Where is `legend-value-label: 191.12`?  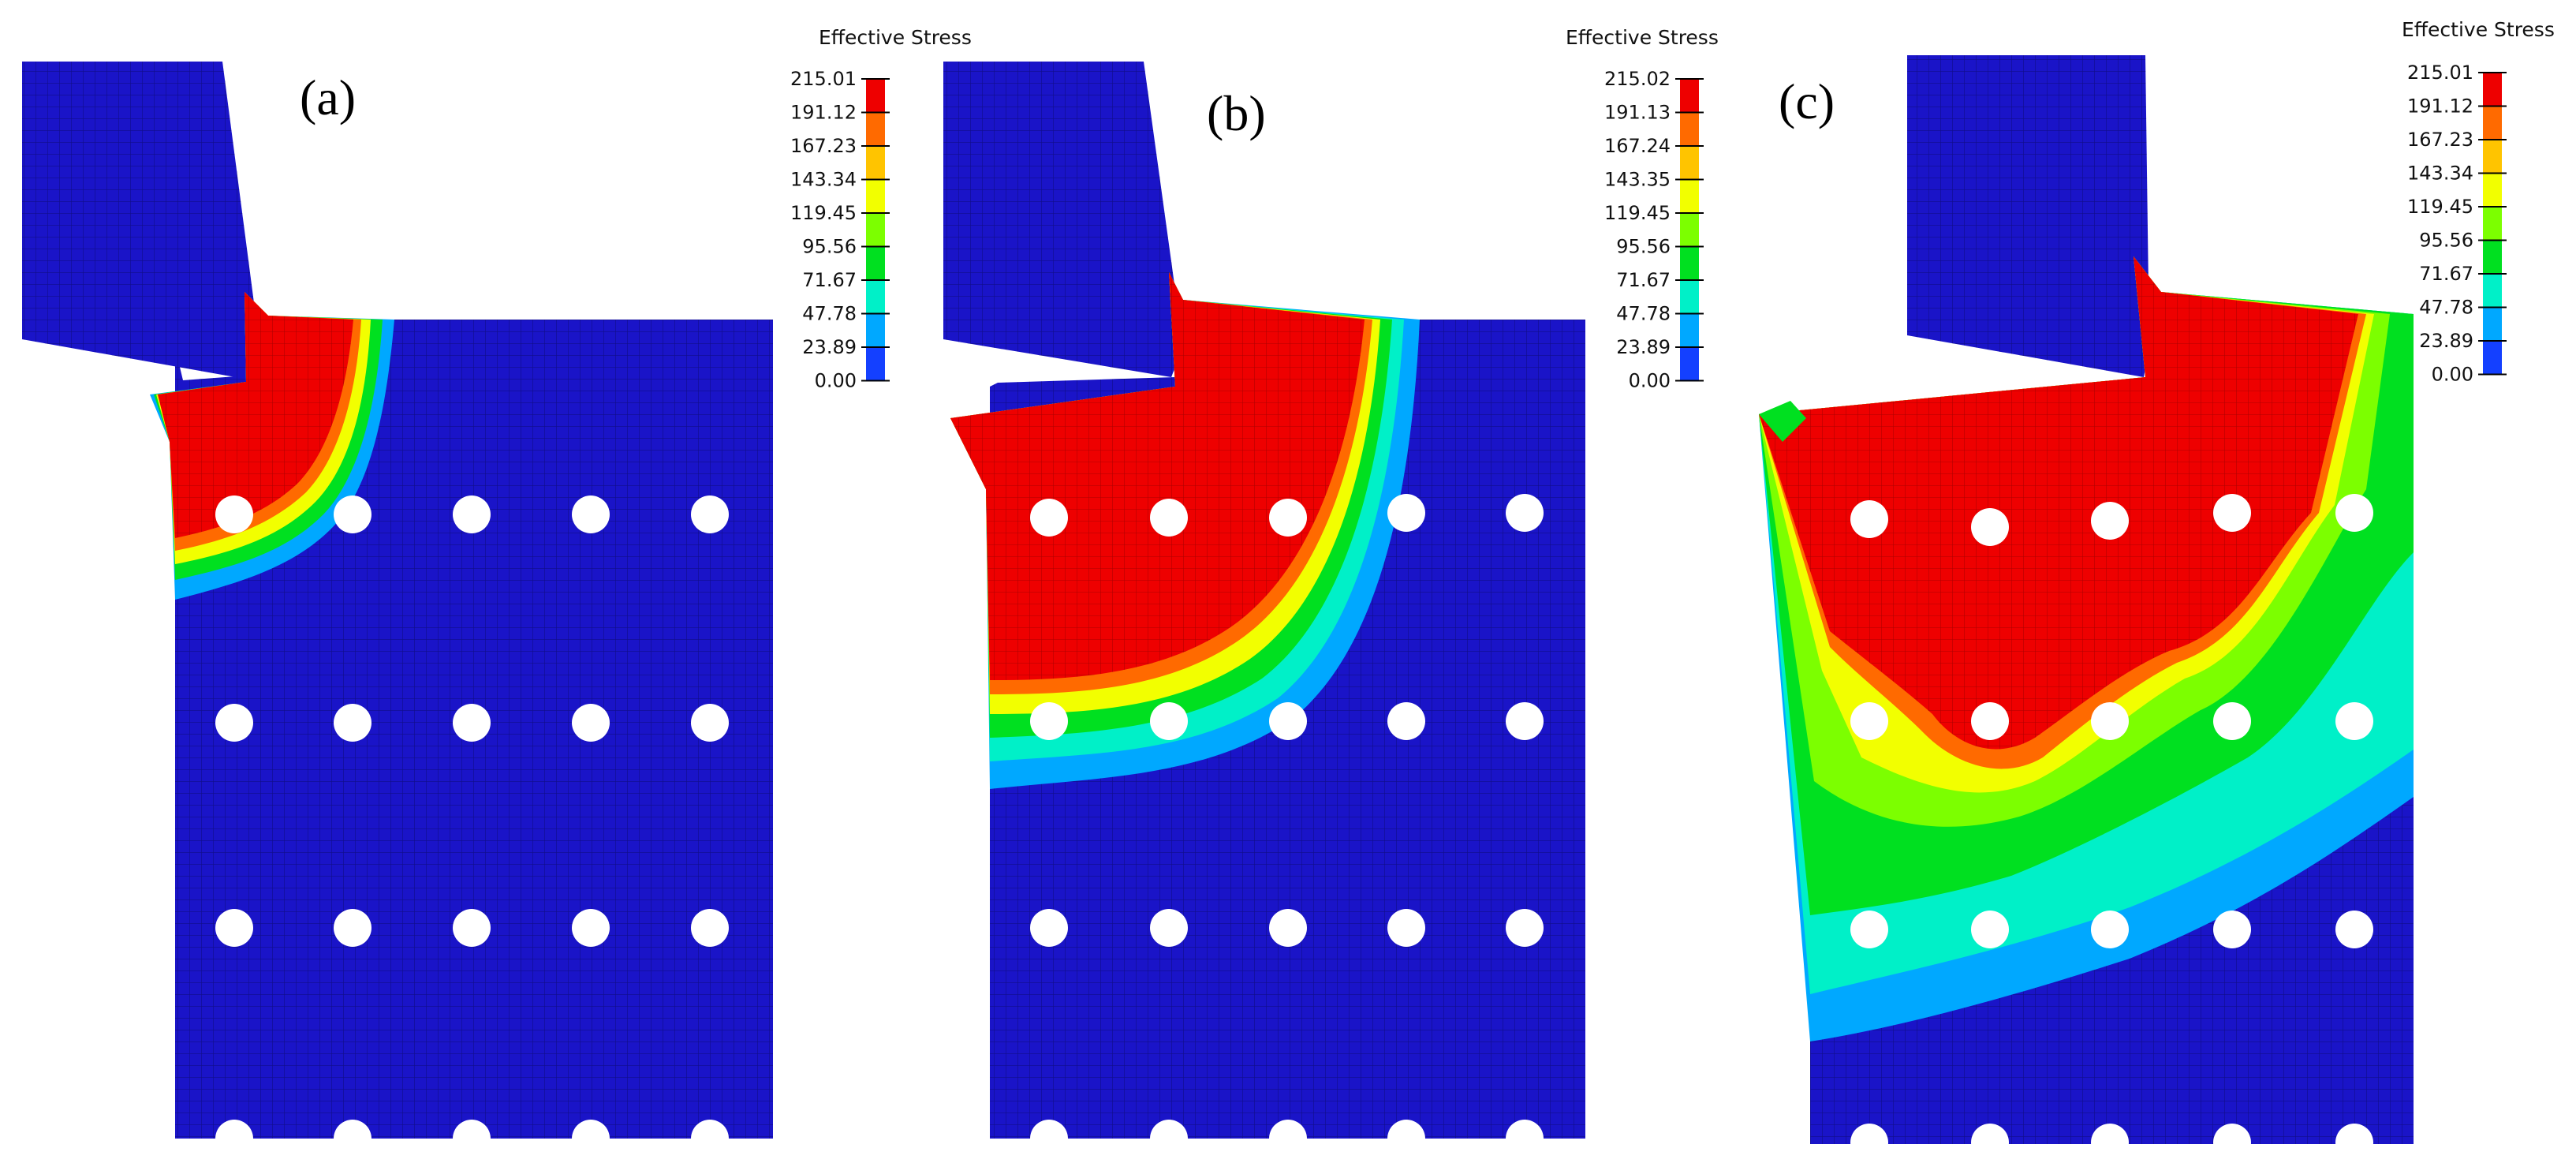 legend-value-label: 191.12 is located at coordinates (2440, 106).